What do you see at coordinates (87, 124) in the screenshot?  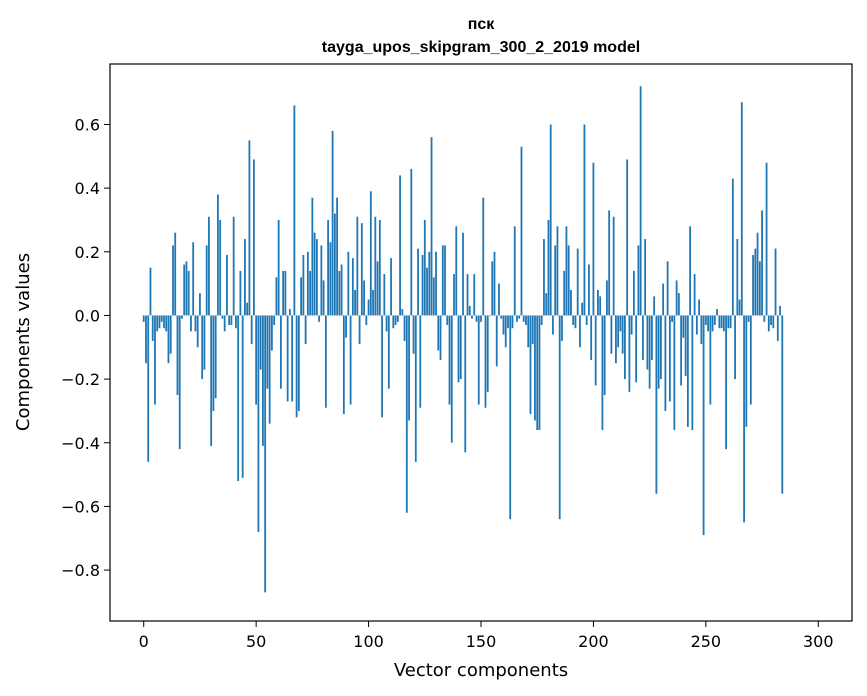 I see `y-tick-label: 0.6` at bounding box center [87, 124].